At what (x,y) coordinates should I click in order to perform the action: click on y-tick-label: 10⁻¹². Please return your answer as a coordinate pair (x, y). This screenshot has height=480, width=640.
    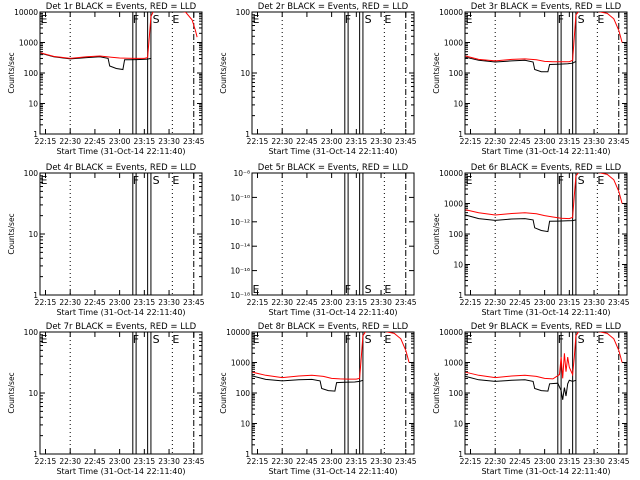
    Looking at the image, I should click on (240, 222).